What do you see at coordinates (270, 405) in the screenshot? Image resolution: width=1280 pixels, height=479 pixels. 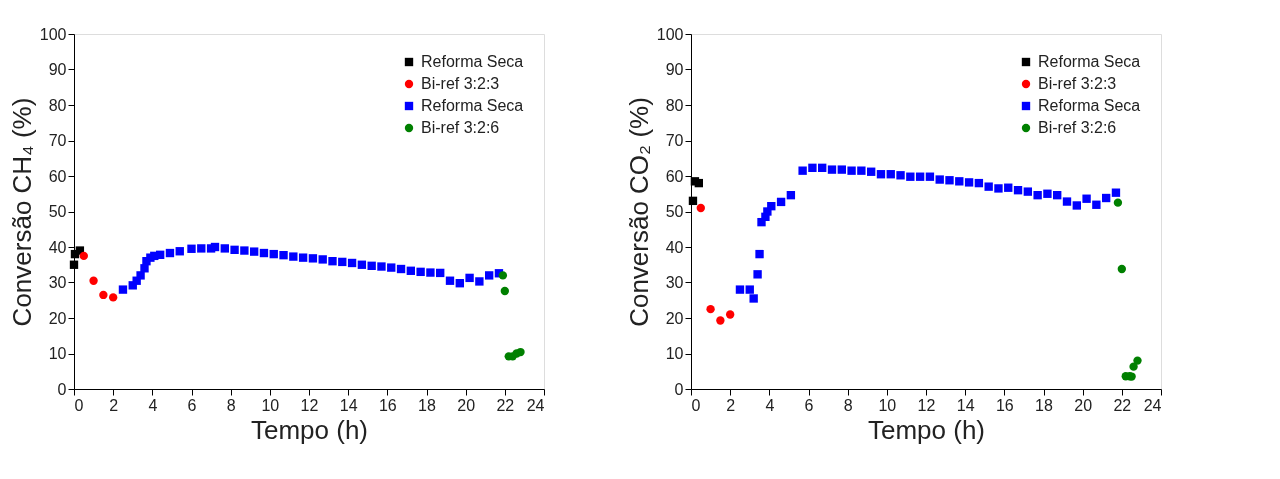 I see `x-tick-label: 10` at bounding box center [270, 405].